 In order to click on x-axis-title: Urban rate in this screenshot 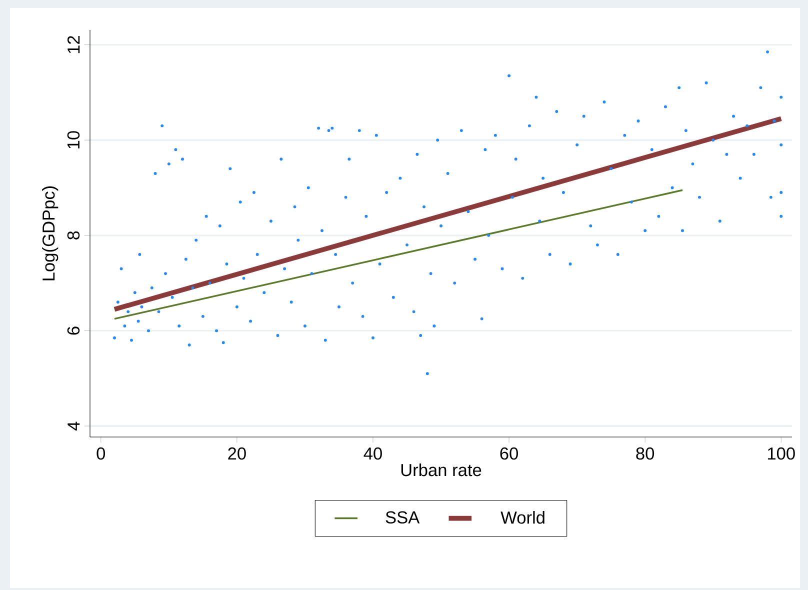, I will do `click(441, 469)`.